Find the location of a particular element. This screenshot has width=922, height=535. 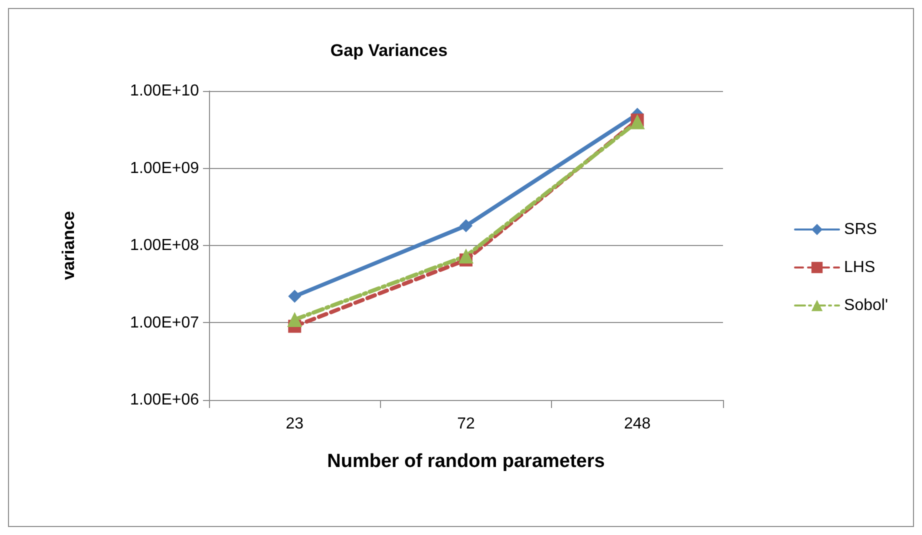

legend-label: SRS is located at coordinates (860, 229).